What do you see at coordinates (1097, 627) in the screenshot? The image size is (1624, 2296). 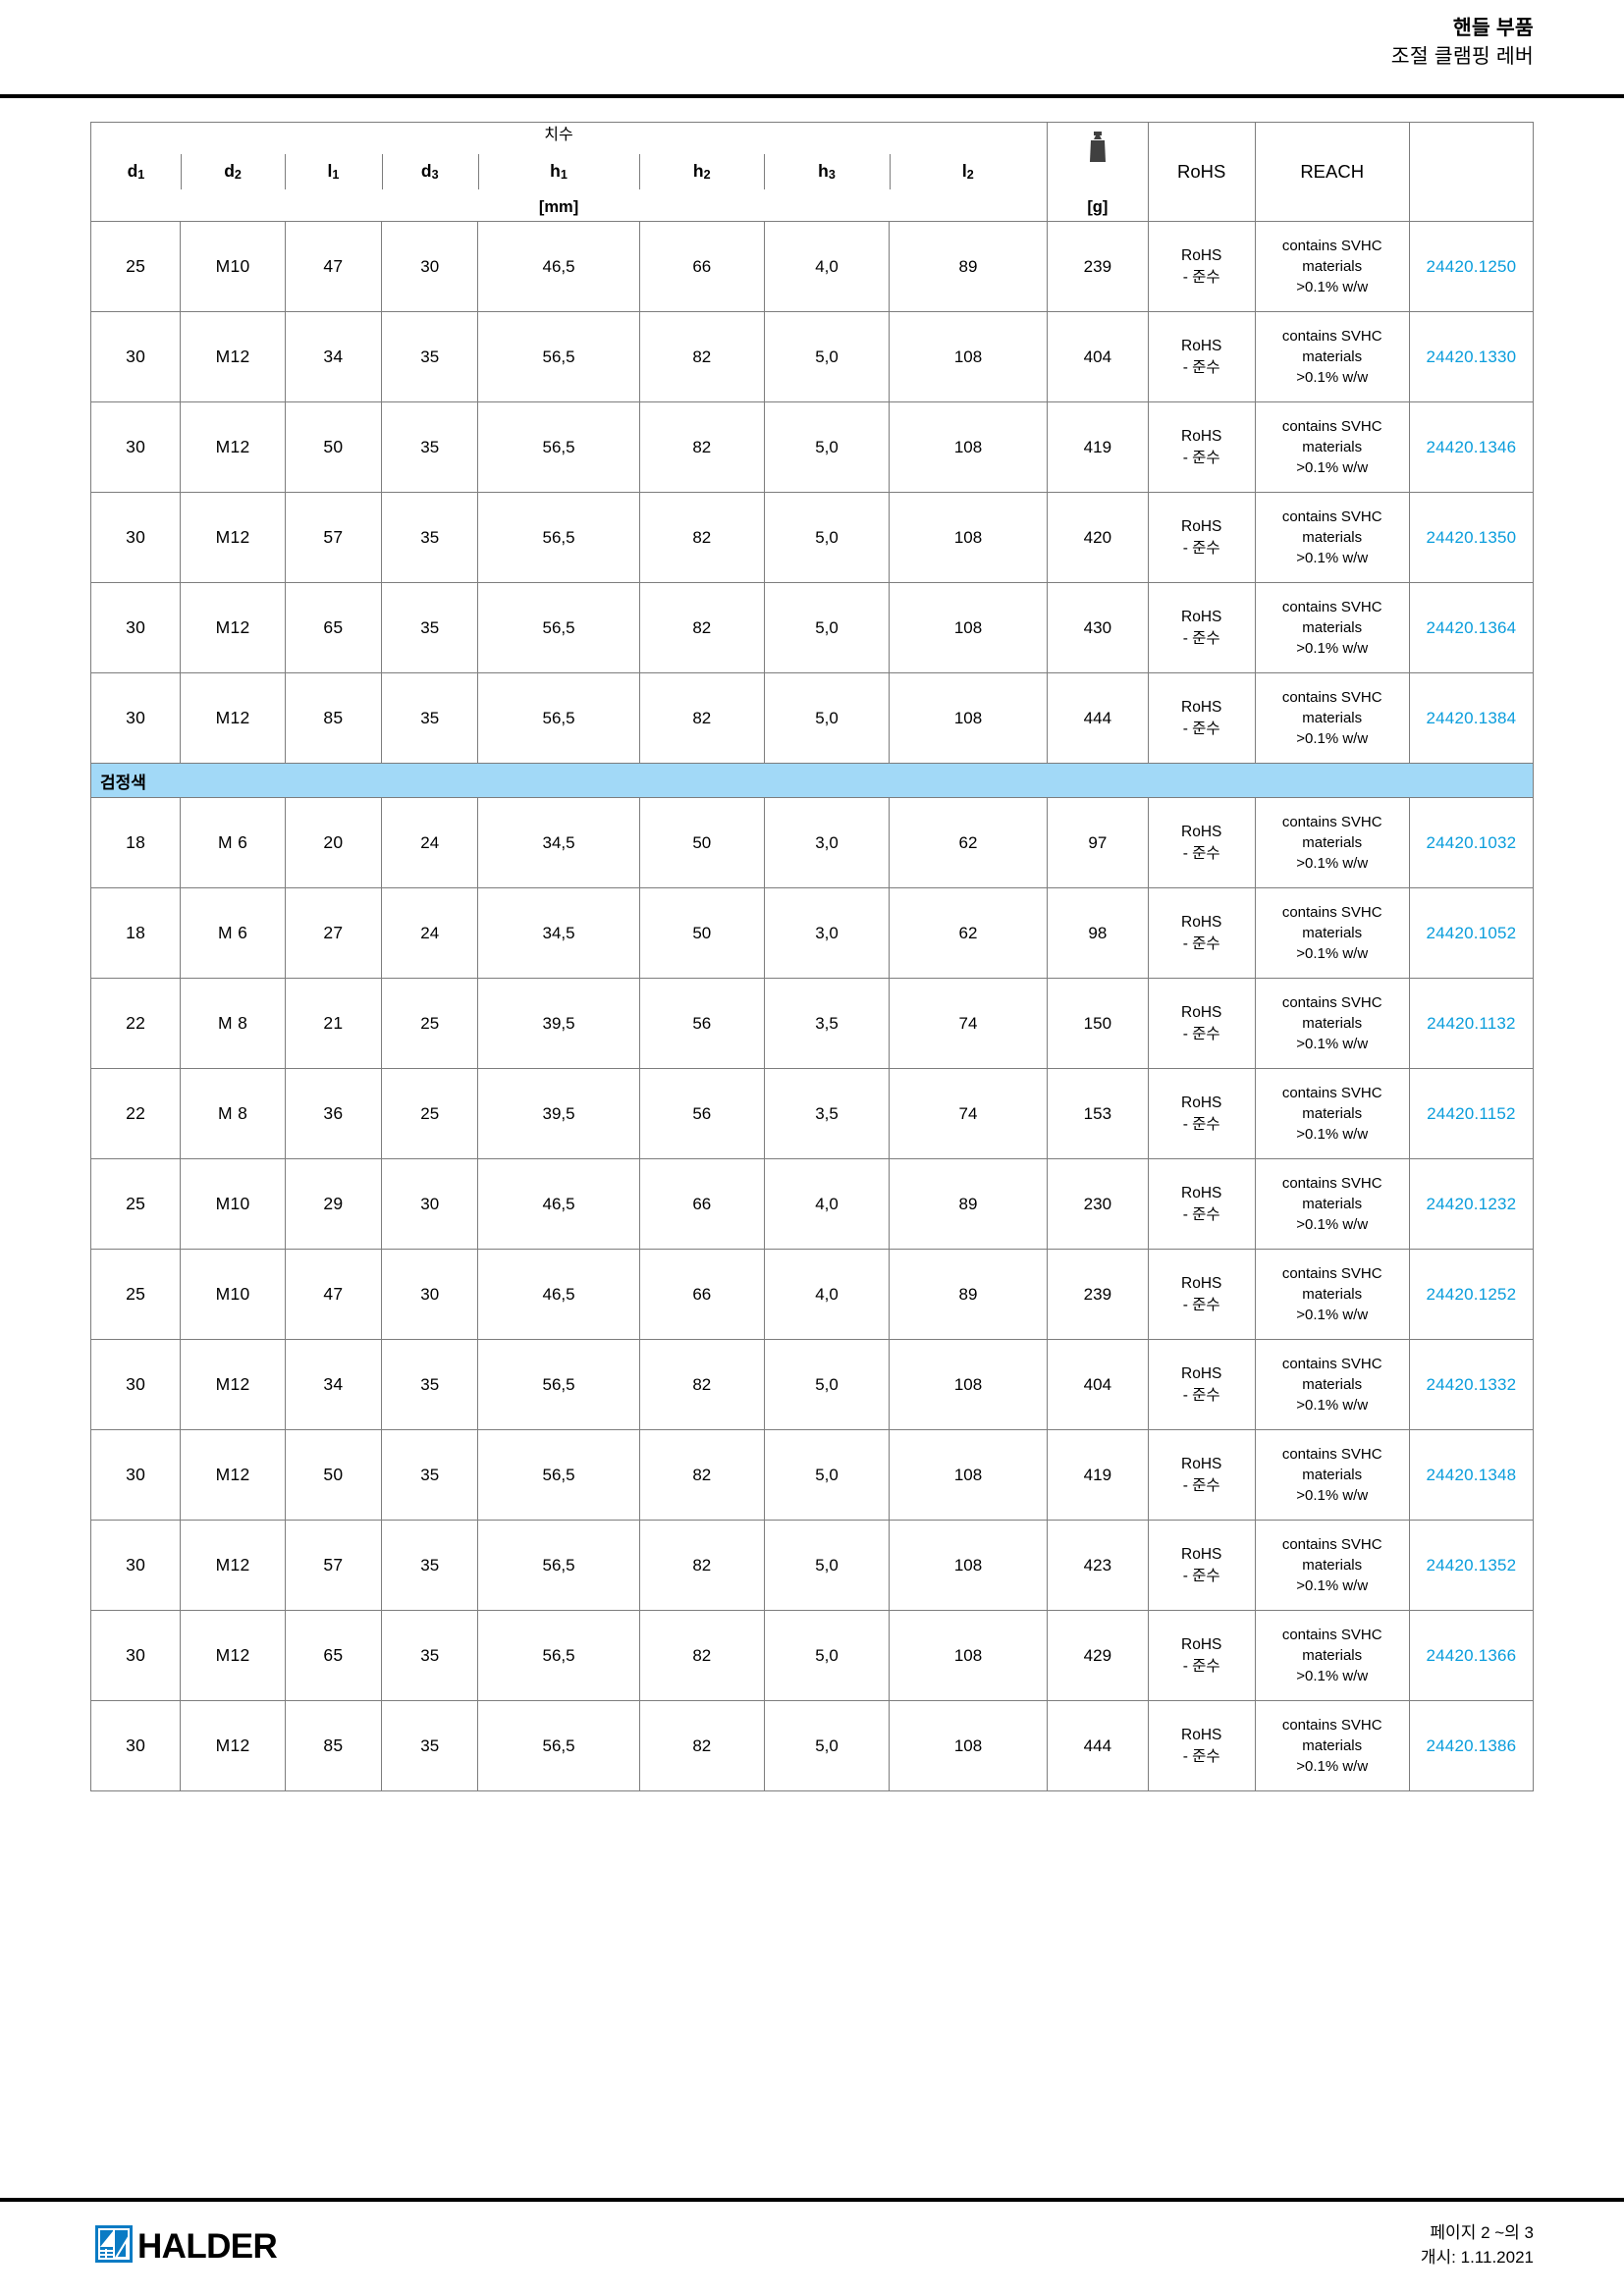 I see `cell-weight: 430` at bounding box center [1097, 627].